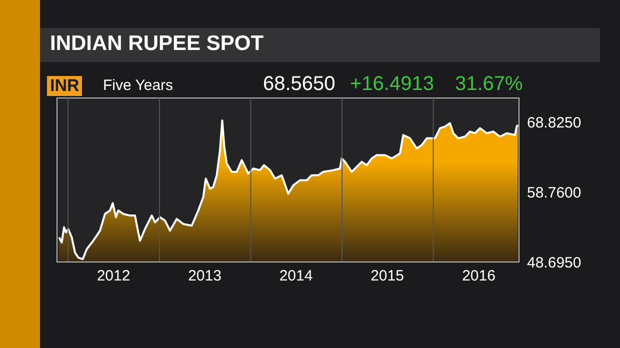 The height and width of the screenshot is (348, 620). I want to click on x-tick-label: 2013, so click(205, 276).